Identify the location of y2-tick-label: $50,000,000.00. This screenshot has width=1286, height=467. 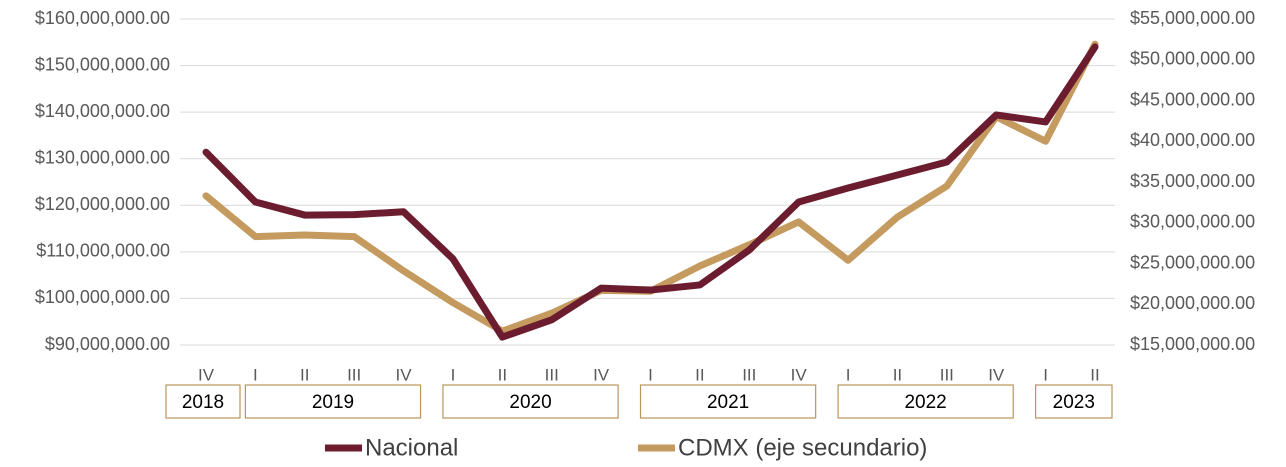
(1192, 59).